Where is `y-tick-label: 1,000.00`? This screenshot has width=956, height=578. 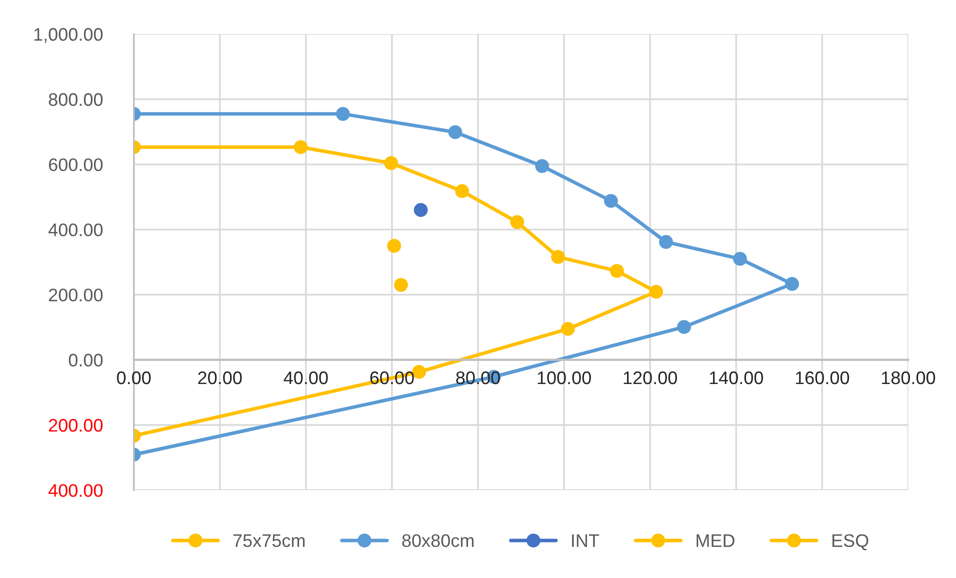
y-tick-label: 1,000.00 is located at coordinates (68, 35).